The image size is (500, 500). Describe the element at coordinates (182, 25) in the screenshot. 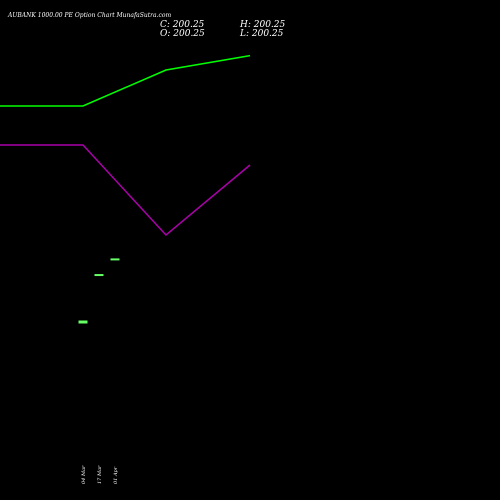

I see `ohlc-close: C: 200.25` at that location.